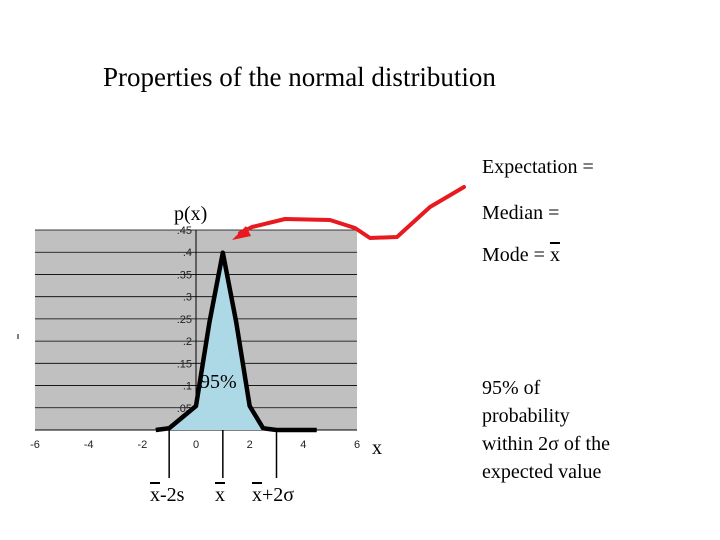 This screenshot has height=540, width=720. I want to click on median-label: Median =, so click(521, 213).